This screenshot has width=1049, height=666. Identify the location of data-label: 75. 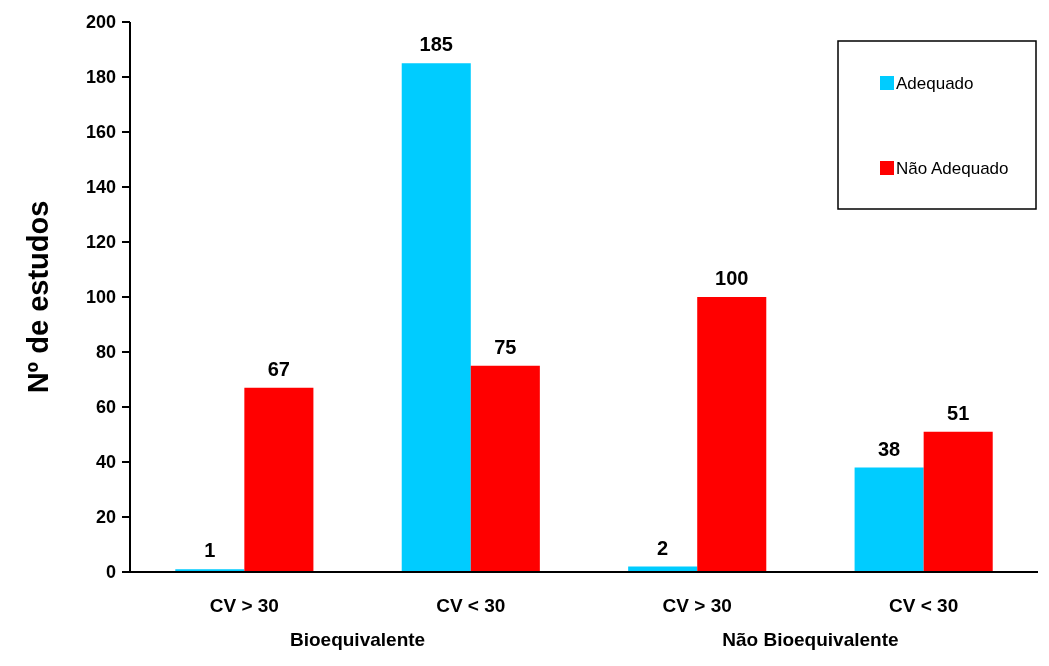
(505, 346).